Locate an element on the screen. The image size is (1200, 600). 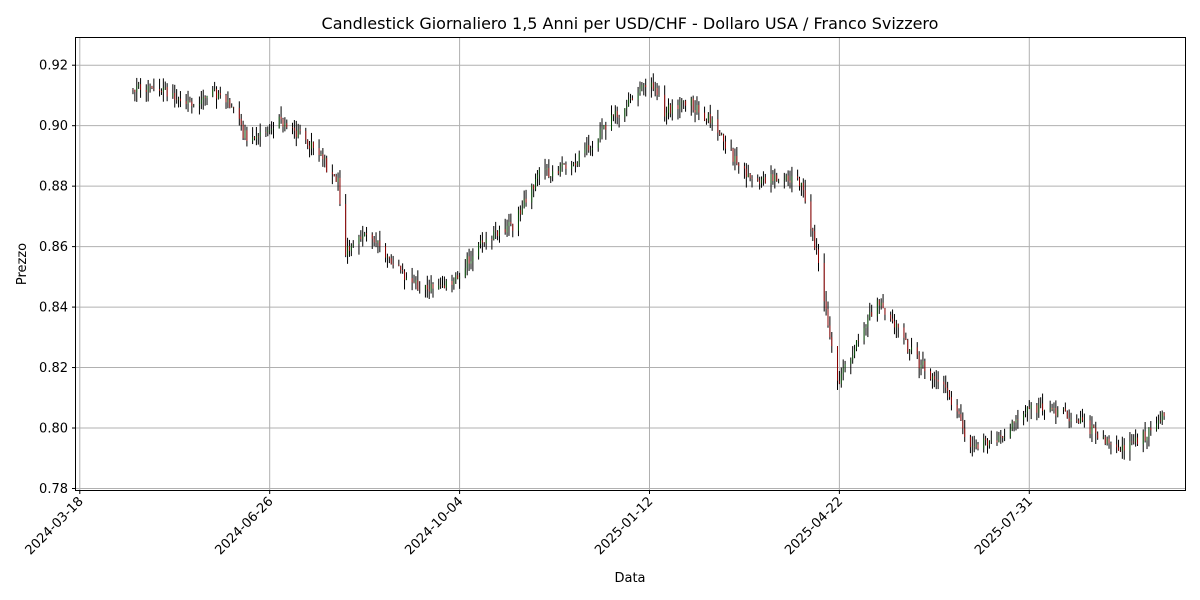
y-axis-ticks: 0.78 0.80 0.82 0.84 0.86 0.88 0.90 0.92 is located at coordinates (57, 278).